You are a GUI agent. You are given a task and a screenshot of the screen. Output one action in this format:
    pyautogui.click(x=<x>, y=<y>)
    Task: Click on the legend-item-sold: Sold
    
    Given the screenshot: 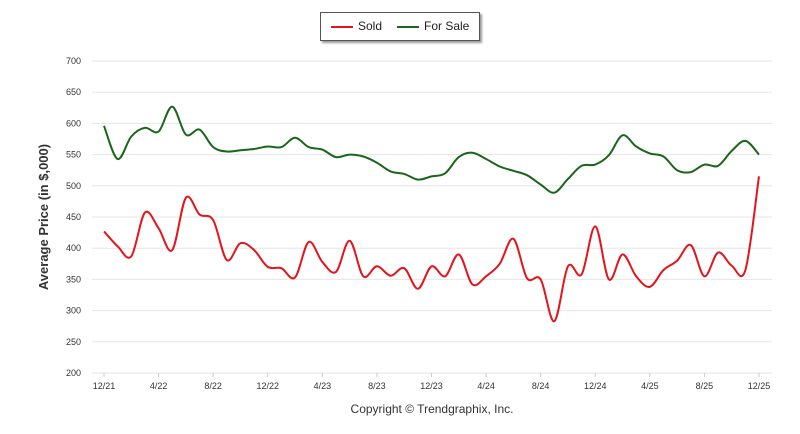 What is the action you would take?
    pyautogui.click(x=356, y=26)
    